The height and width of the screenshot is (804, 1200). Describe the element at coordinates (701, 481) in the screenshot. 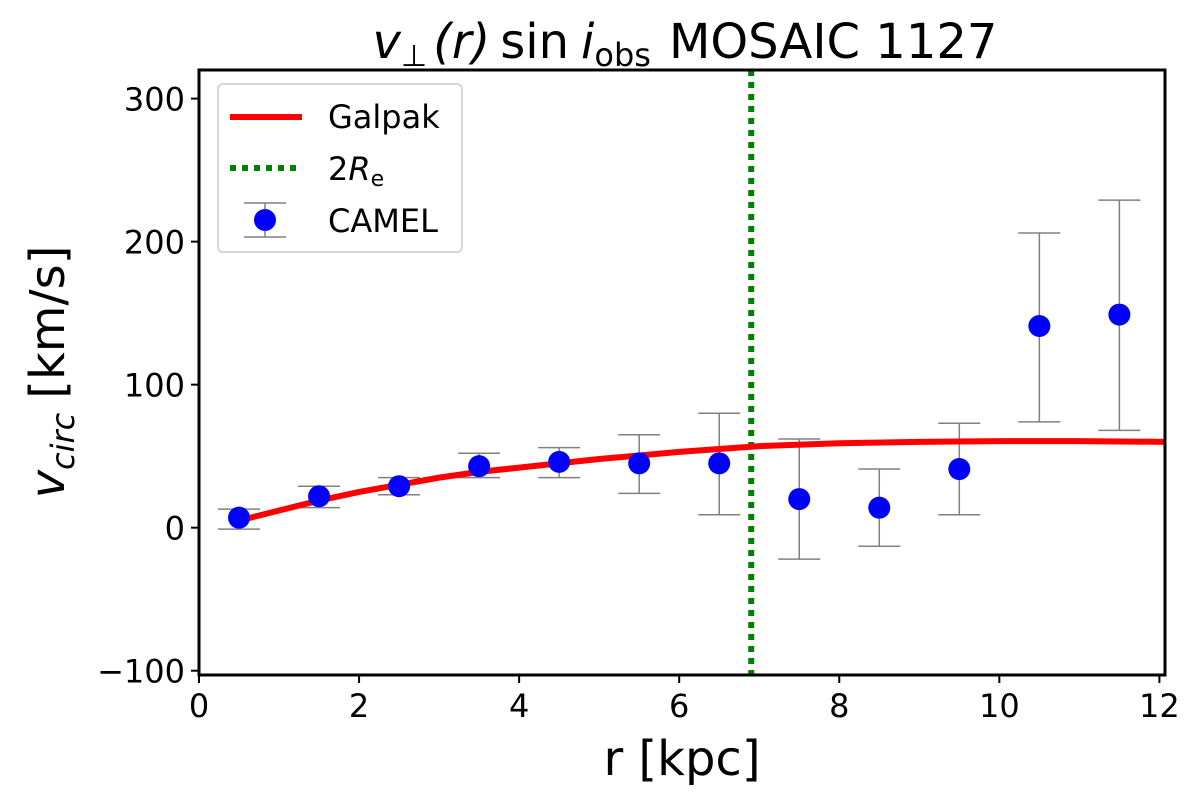

I see `galpak-line` at that location.